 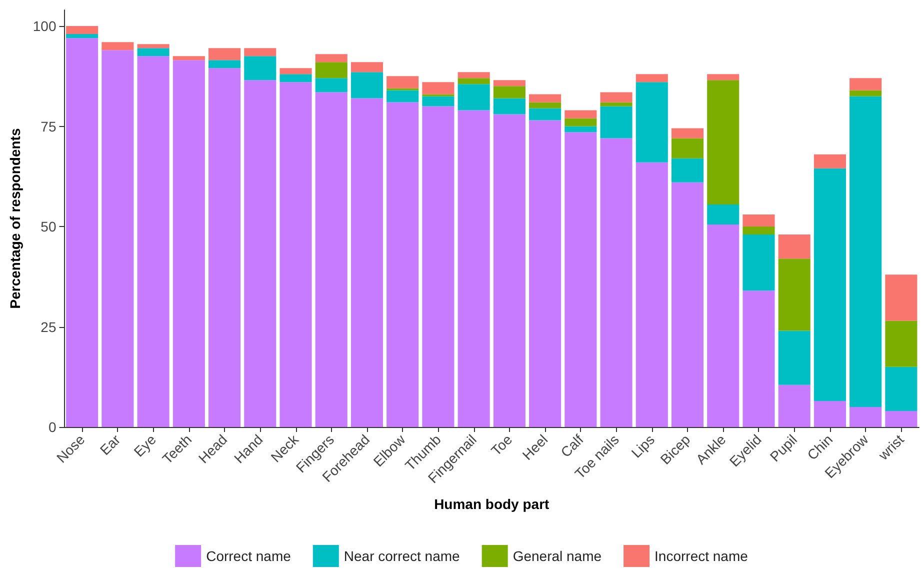 What do you see at coordinates (643, 446) in the screenshot?
I see `x-tick-label: Lips` at bounding box center [643, 446].